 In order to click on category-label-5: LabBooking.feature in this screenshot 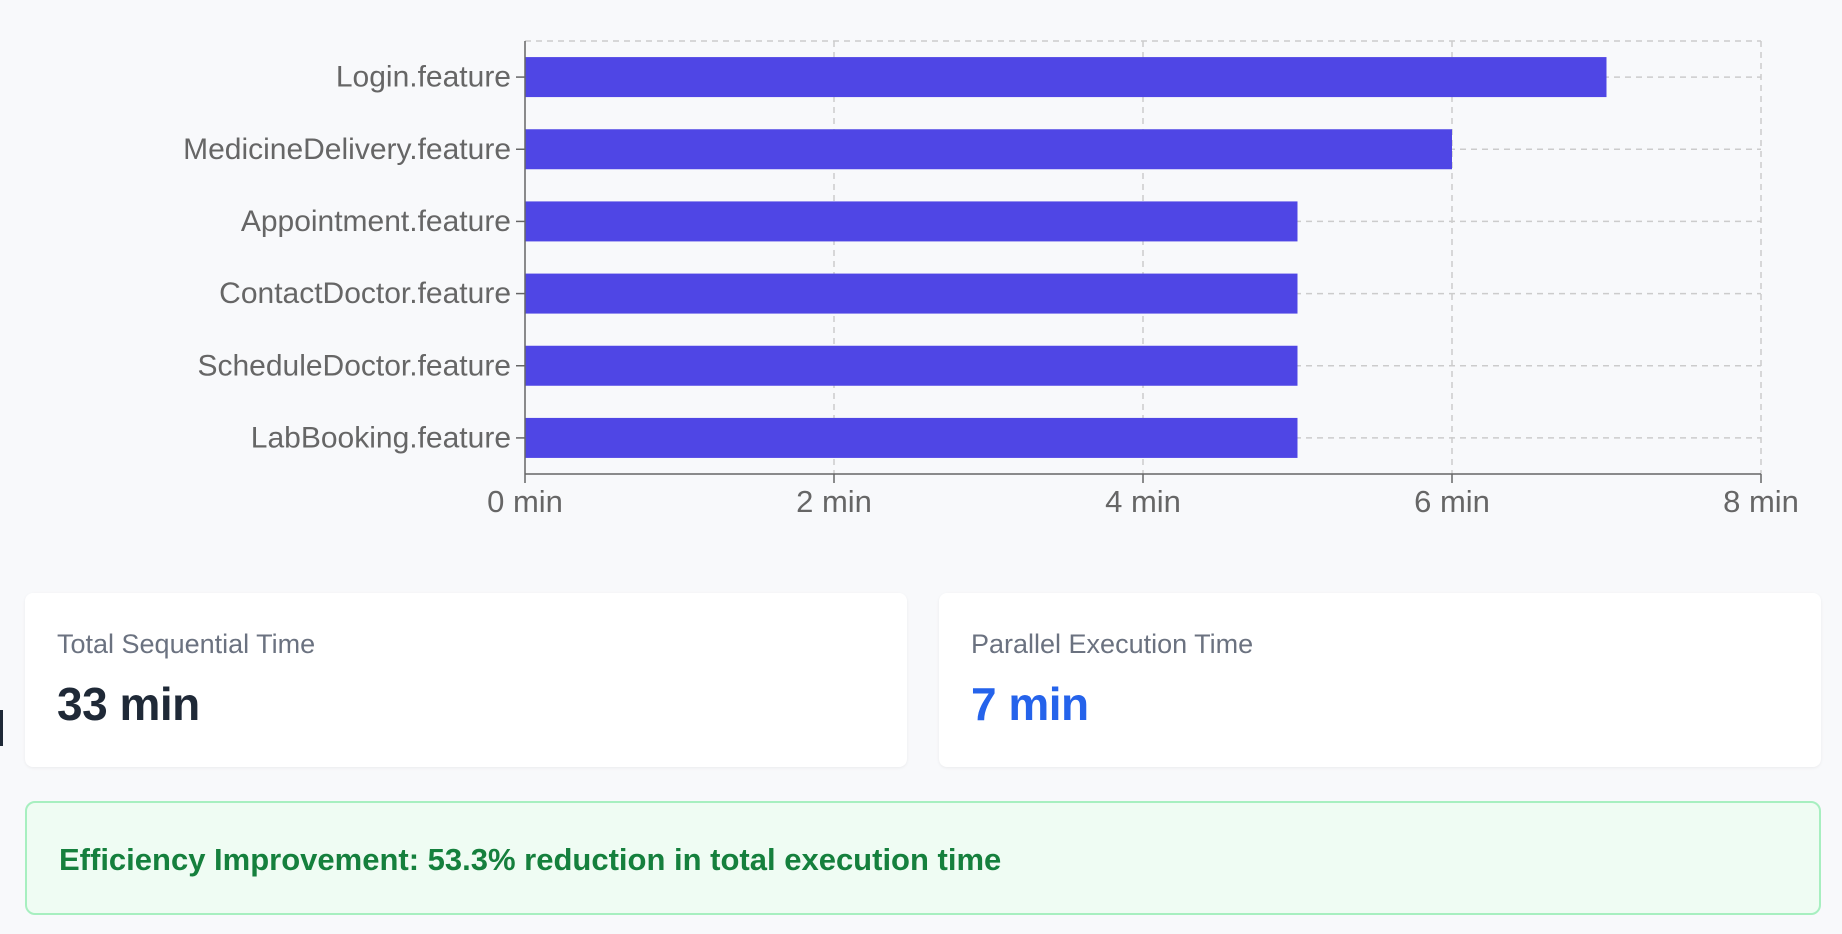, I will do `click(381, 437)`.